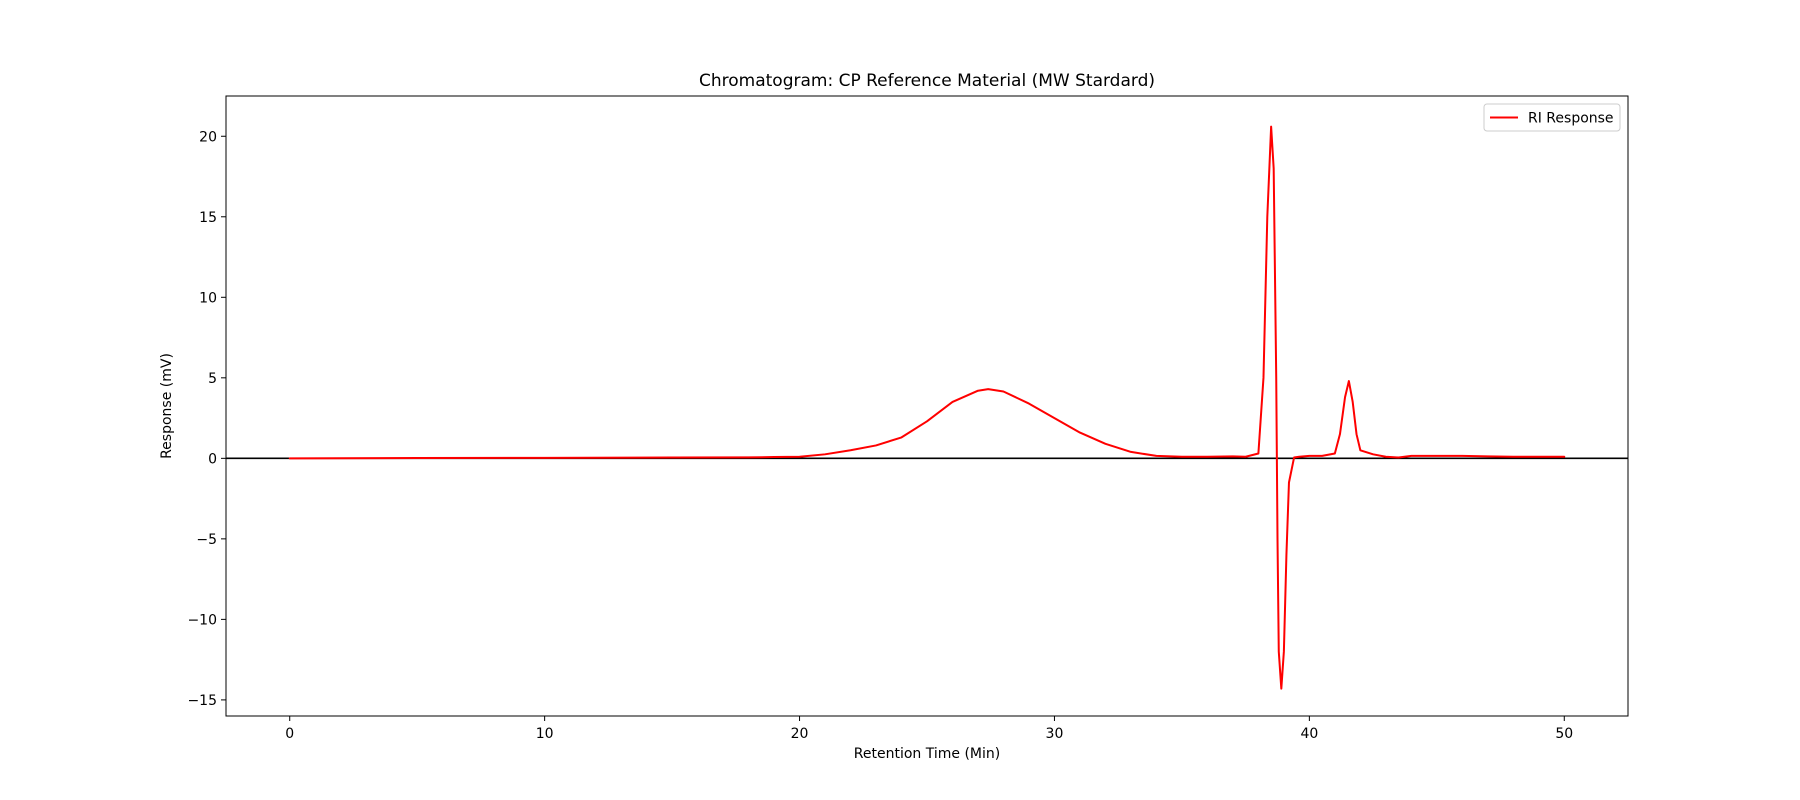  What do you see at coordinates (212, 459) in the screenshot?
I see `y-tick-label: 0` at bounding box center [212, 459].